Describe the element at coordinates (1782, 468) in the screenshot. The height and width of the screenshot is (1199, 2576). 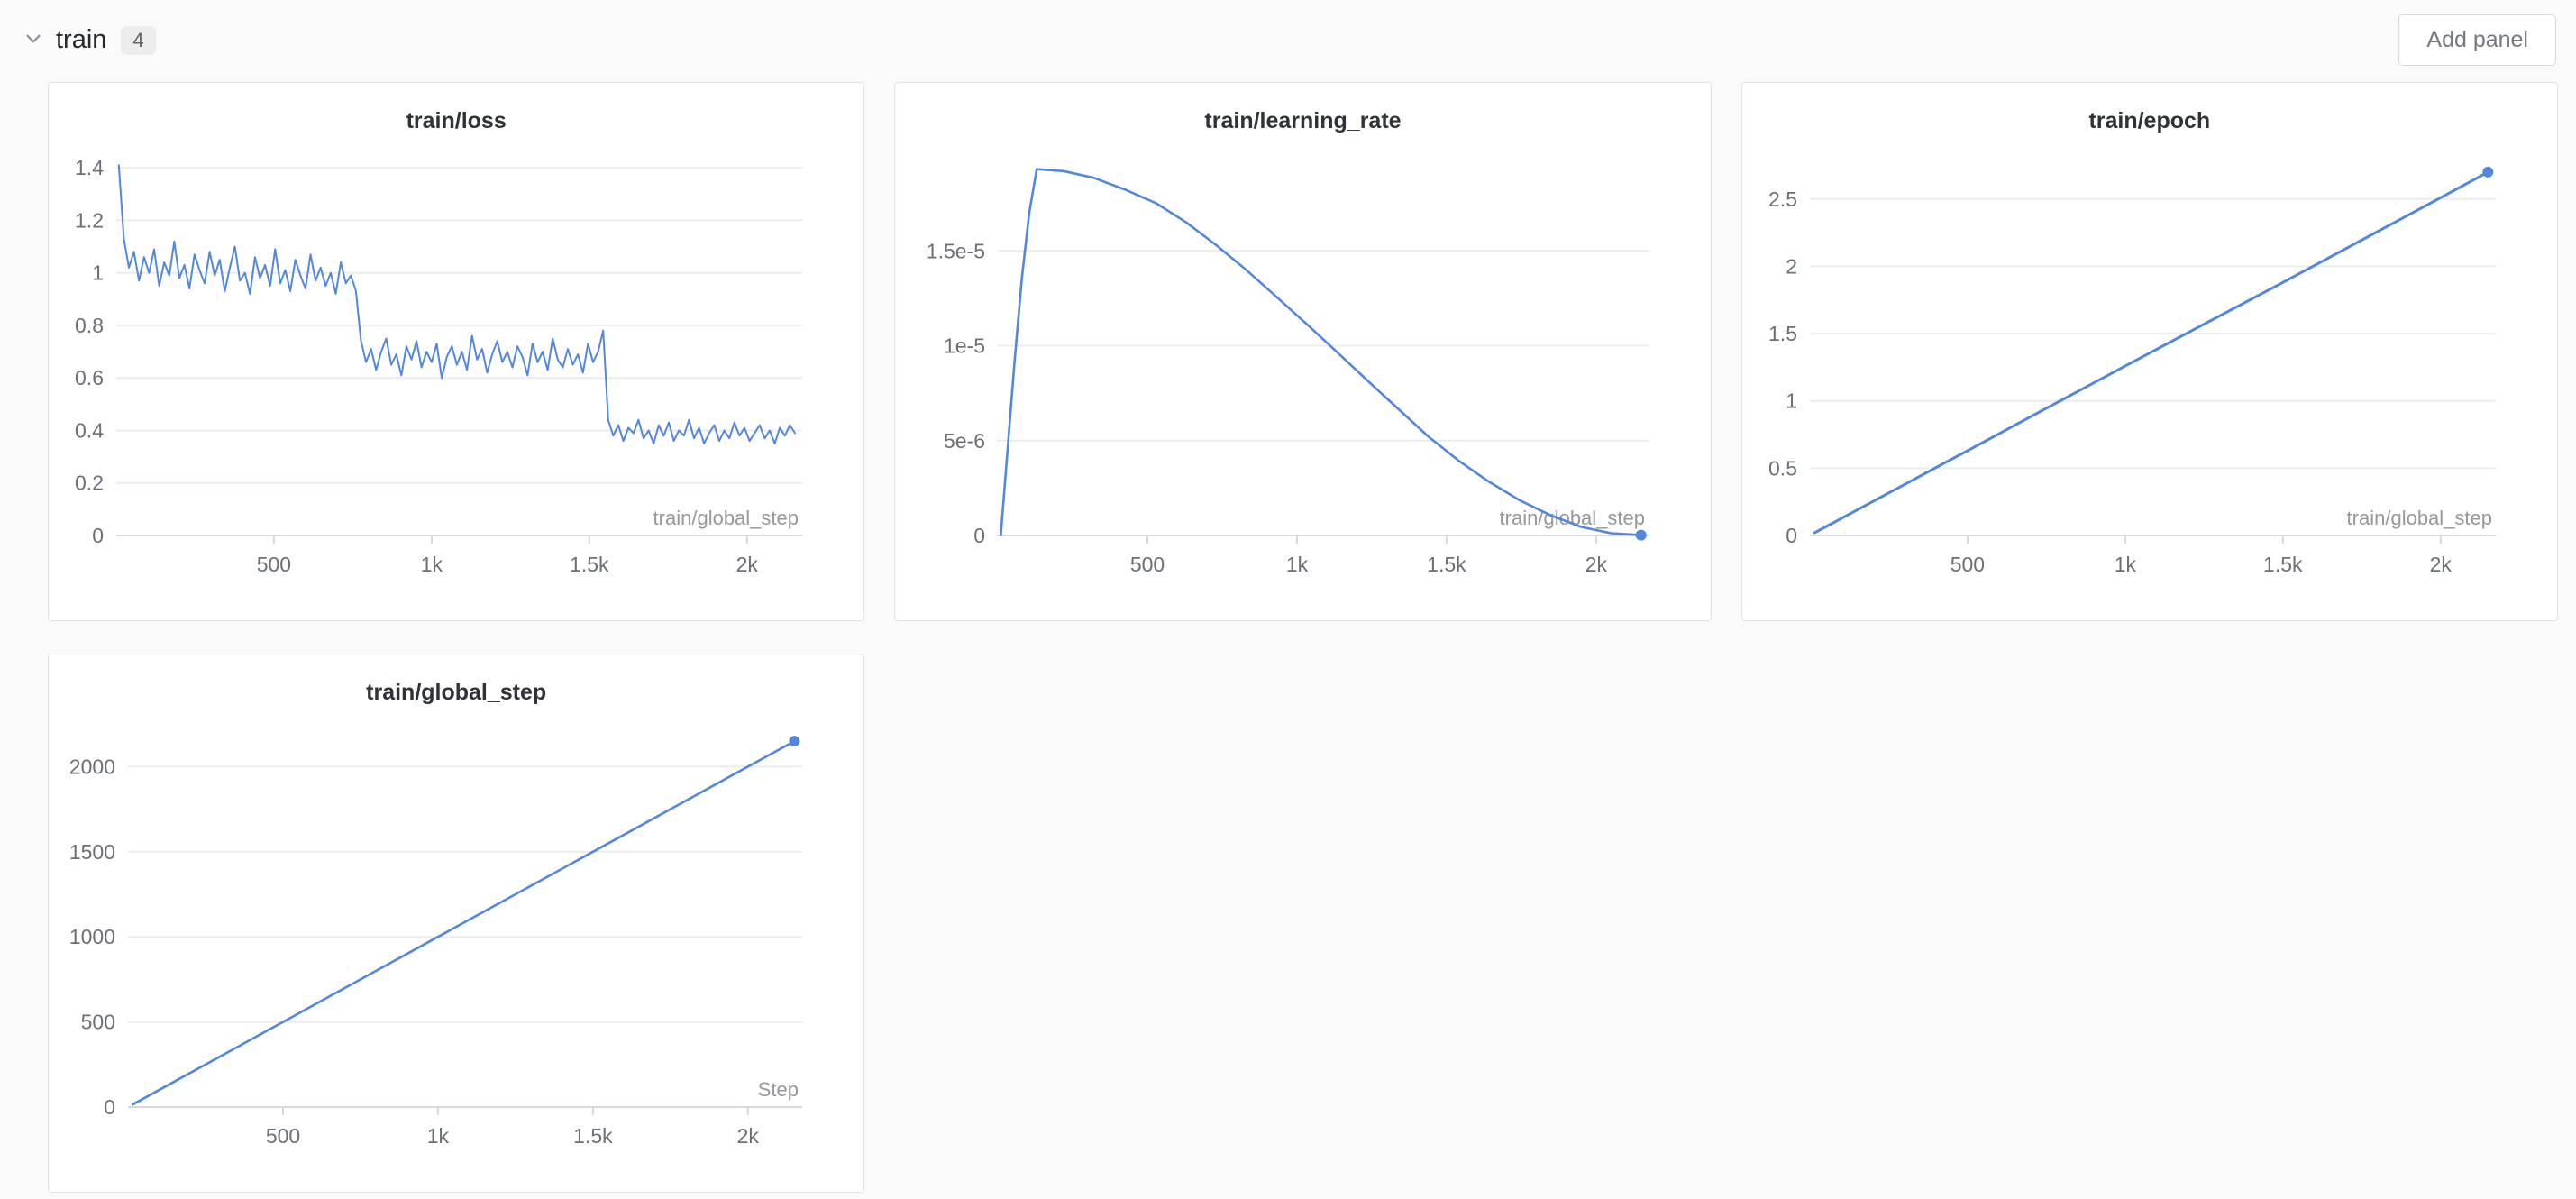
I see `svg-text: 0.5` at that location.